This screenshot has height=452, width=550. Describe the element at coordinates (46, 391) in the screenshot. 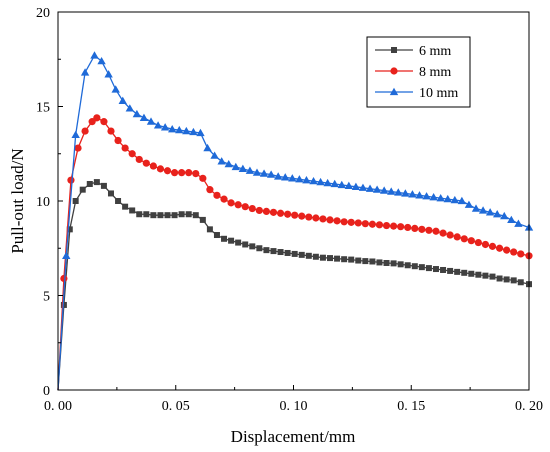

I see `y-tick-label: 0` at that location.